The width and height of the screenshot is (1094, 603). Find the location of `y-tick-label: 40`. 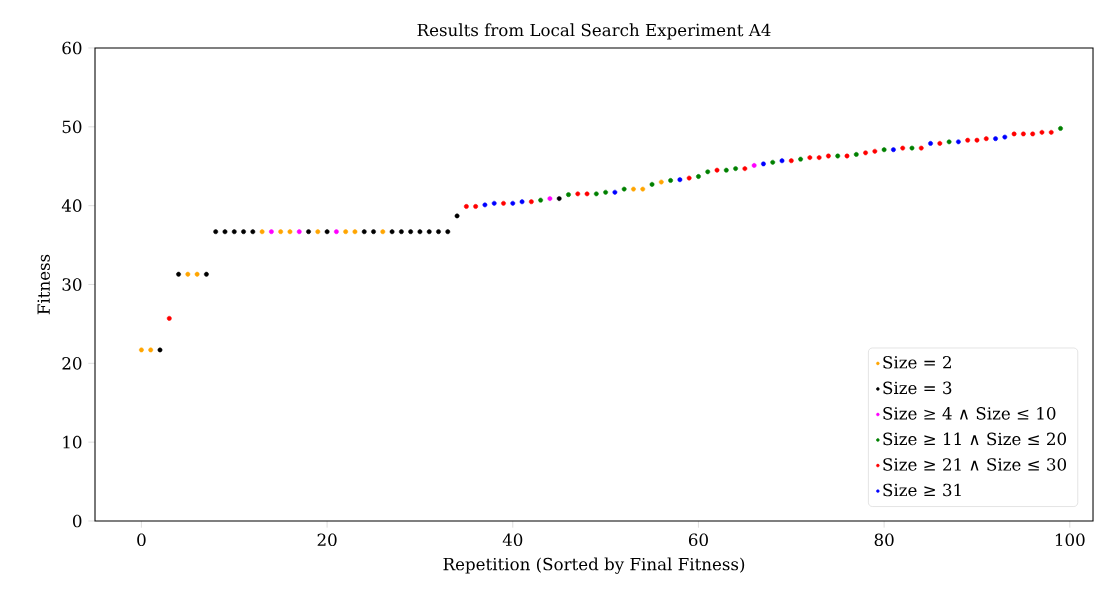

y-tick-label: 40 is located at coordinates (71, 205).